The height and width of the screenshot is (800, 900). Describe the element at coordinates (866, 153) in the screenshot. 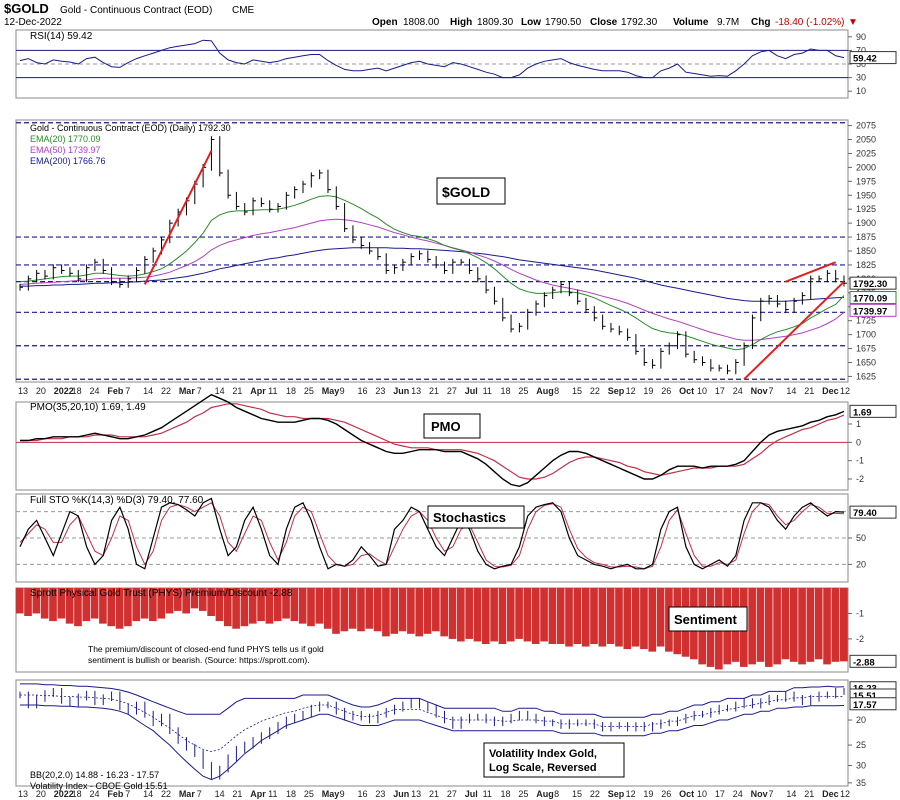

I see `price-axis-tick-label: 2025` at that location.